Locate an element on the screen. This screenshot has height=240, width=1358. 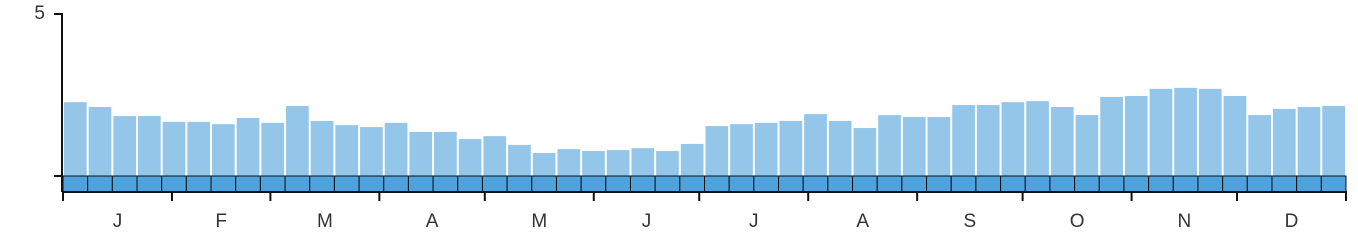
x-tick-label: S is located at coordinates (970, 221).